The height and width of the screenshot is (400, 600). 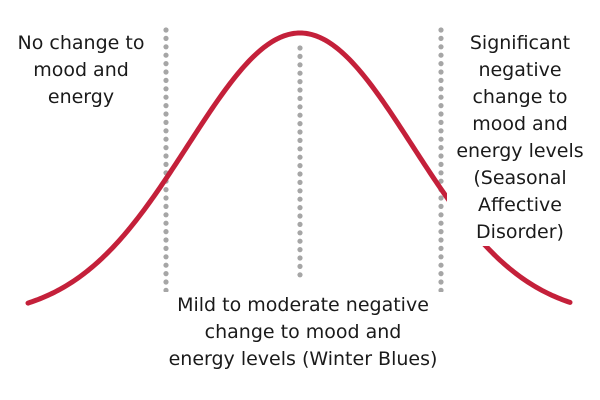 What do you see at coordinates (303, 305) in the screenshot?
I see `center-label-line: Mild to moderate negative` at bounding box center [303, 305].